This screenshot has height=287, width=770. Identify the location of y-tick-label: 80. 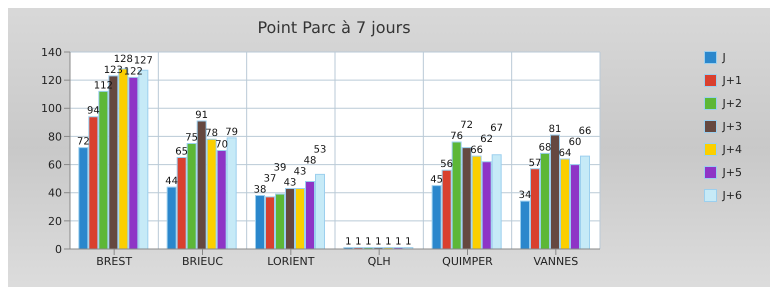
(55, 137).